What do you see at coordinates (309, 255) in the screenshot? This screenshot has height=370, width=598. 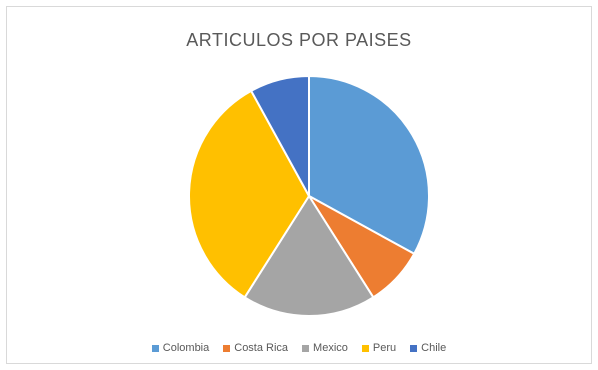 I see `pie-slice-mexico` at bounding box center [309, 255].